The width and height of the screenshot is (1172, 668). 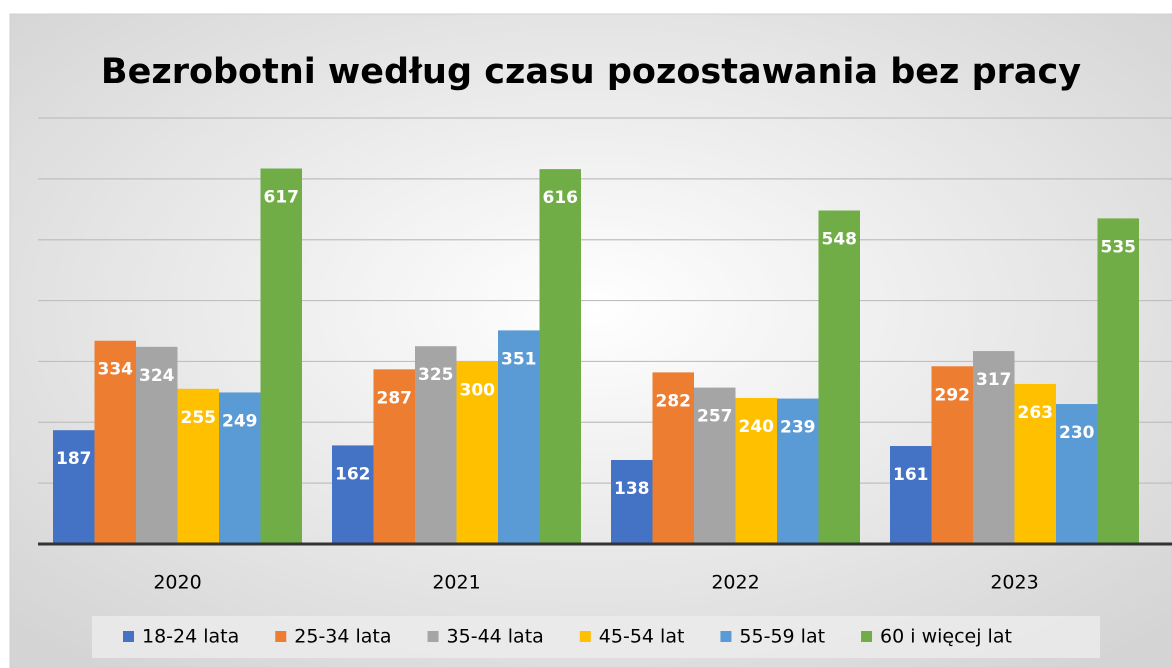 What do you see at coordinates (1014, 583) in the screenshot?
I see `x-tick-label: 2023` at bounding box center [1014, 583].